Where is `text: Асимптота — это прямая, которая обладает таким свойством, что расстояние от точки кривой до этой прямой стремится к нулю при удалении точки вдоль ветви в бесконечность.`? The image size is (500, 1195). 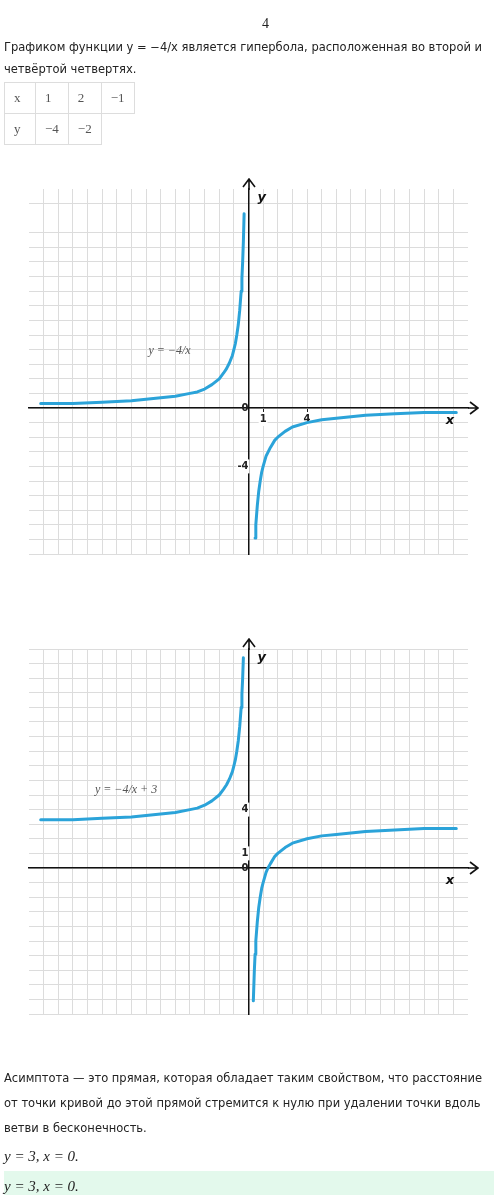 text: Асимптота — это прямая, которая обладает таким свойством, что расстояние от точки кривой до этой прямой стремится к нулю при удалении точки вдоль ветви в бесконечность. is located at coordinates (243, 1103).